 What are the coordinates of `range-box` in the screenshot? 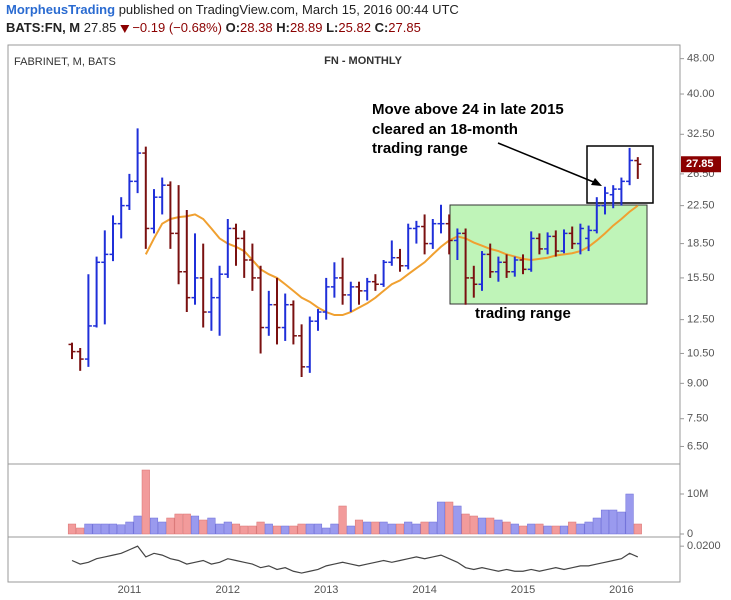 It's located at (548, 254).